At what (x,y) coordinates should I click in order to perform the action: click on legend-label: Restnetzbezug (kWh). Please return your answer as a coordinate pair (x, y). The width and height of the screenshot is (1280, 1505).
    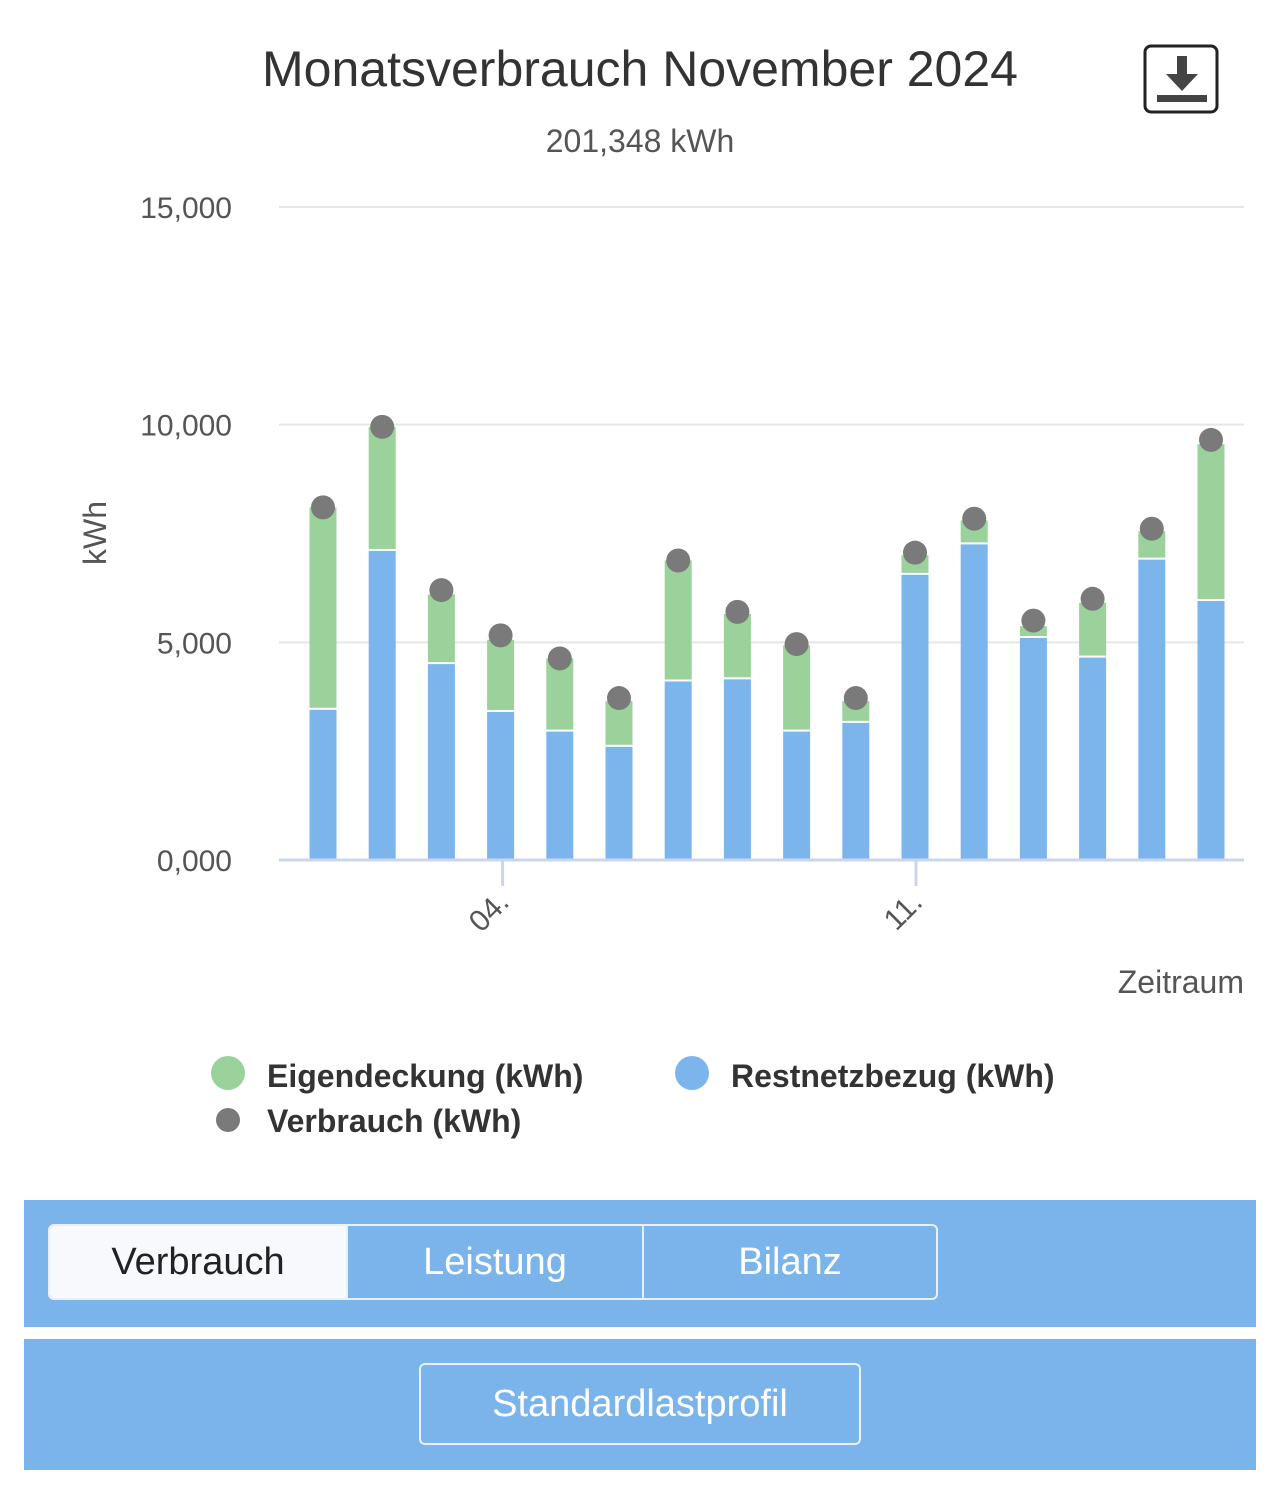
    Looking at the image, I should click on (893, 1076).